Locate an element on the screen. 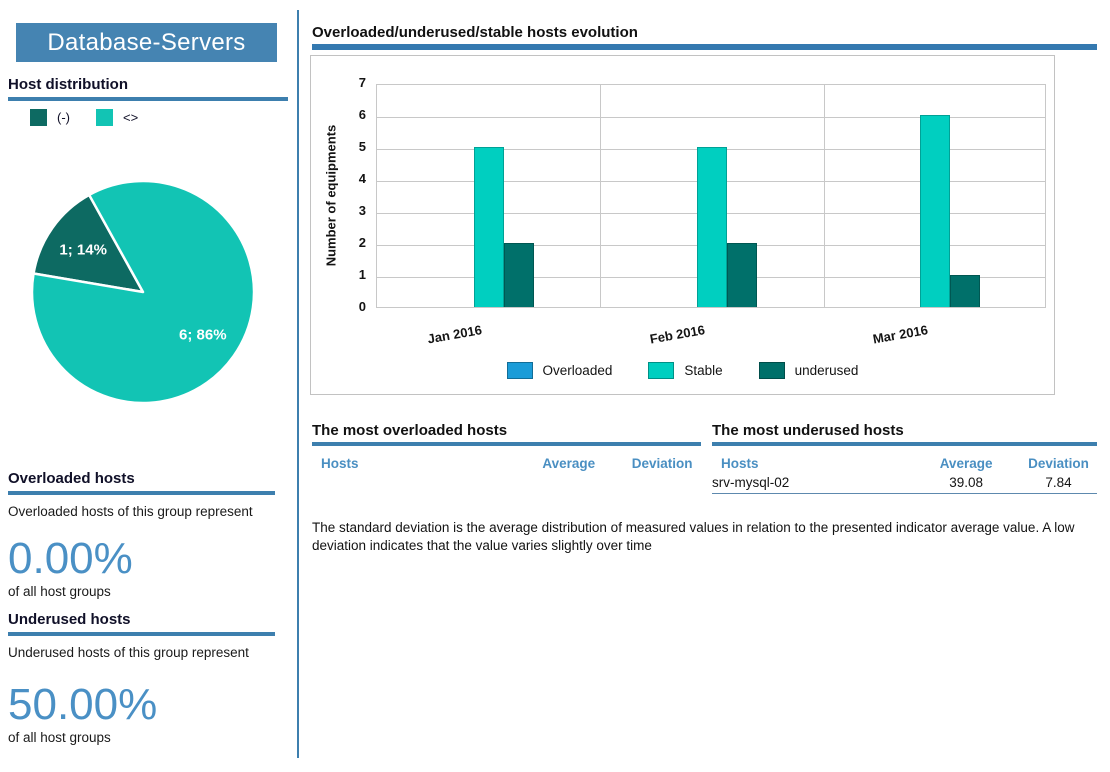  bar-underused-feb-2016 is located at coordinates (742, 275).